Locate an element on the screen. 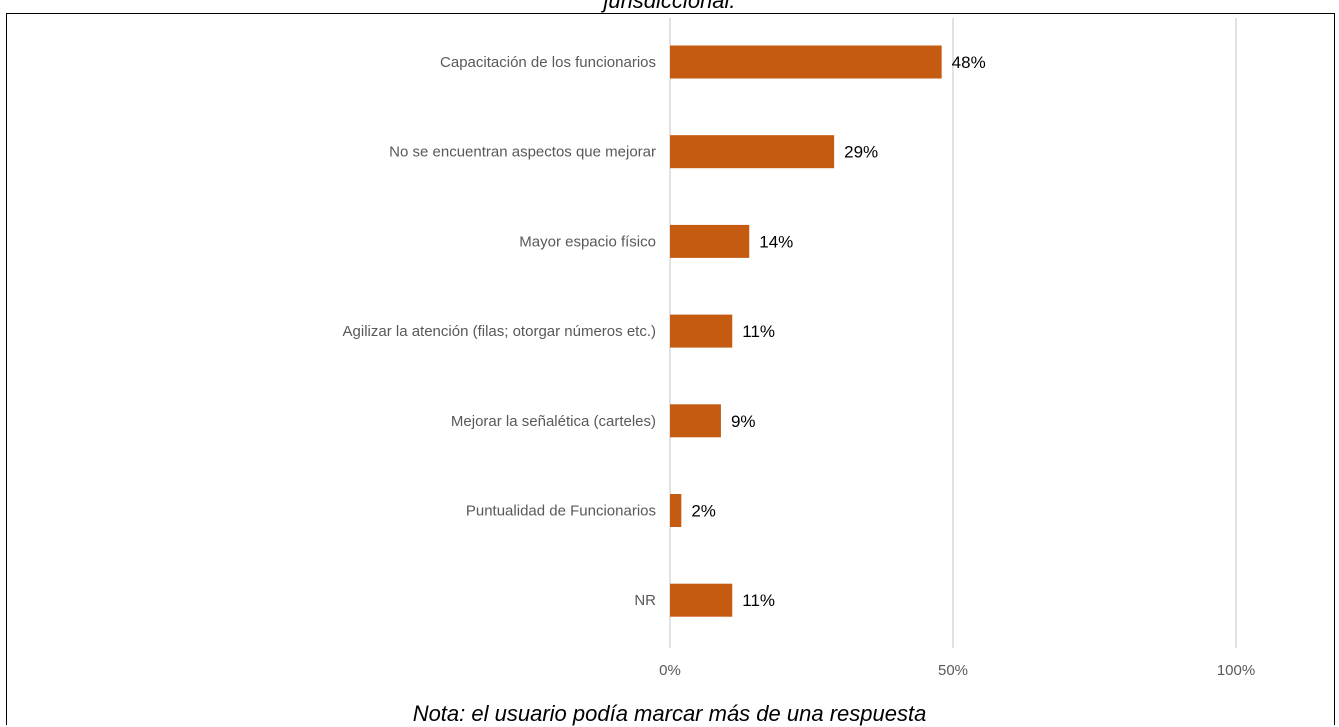 This screenshot has height=727, width=1339. data-label: 29% is located at coordinates (861, 152).